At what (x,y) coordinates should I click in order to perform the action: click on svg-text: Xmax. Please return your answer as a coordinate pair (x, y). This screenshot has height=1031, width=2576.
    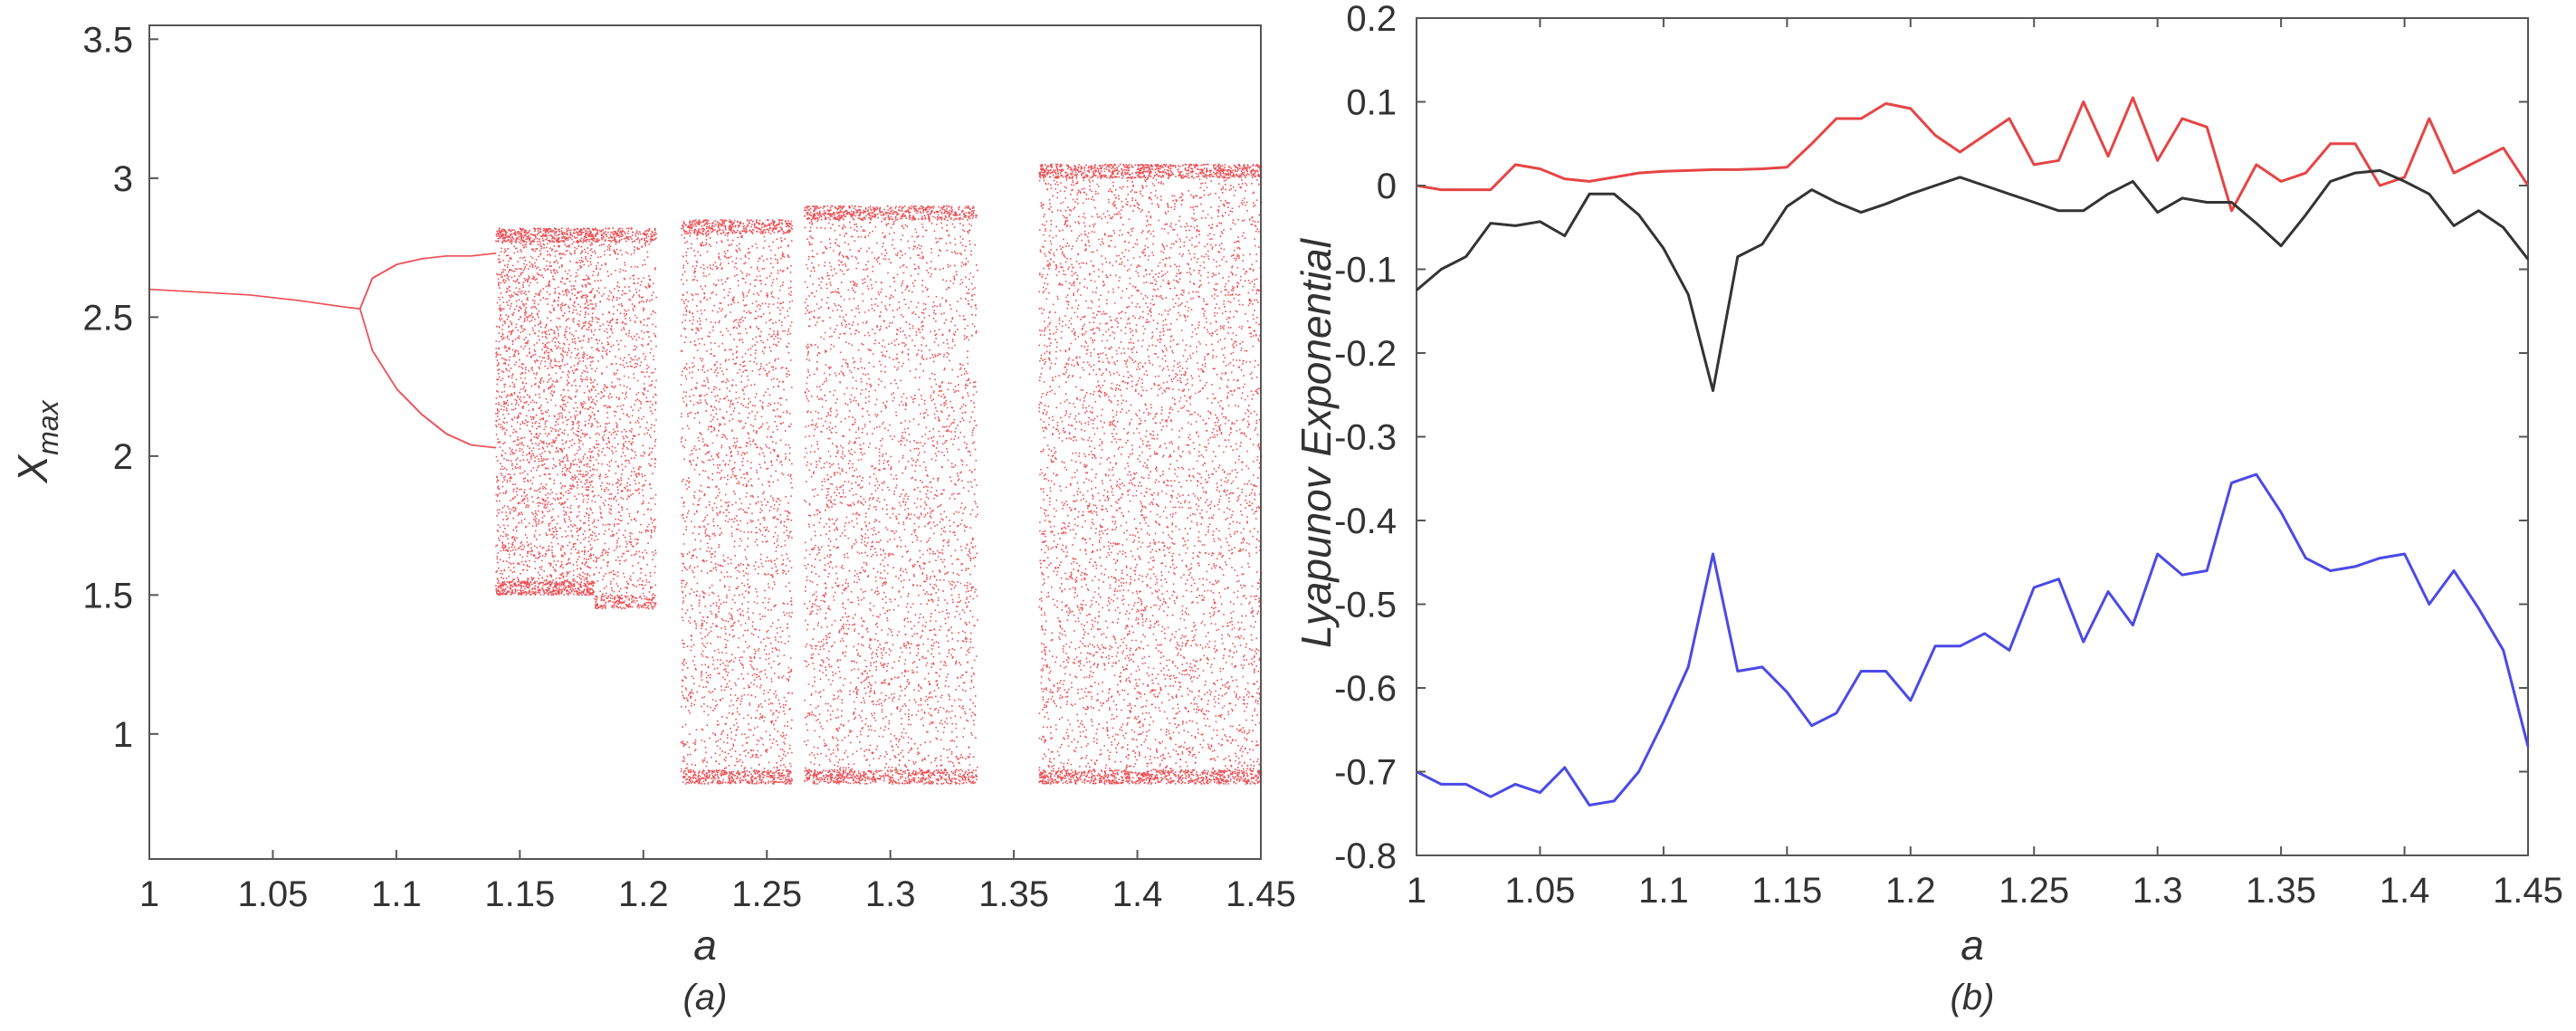
    Looking at the image, I should click on (37, 441).